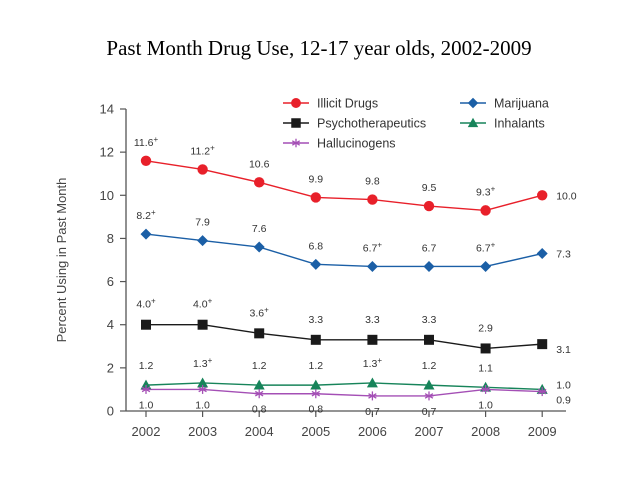 This screenshot has width=638, height=479. What do you see at coordinates (107, 152) in the screenshot?
I see `y-tick-label: 12` at bounding box center [107, 152].